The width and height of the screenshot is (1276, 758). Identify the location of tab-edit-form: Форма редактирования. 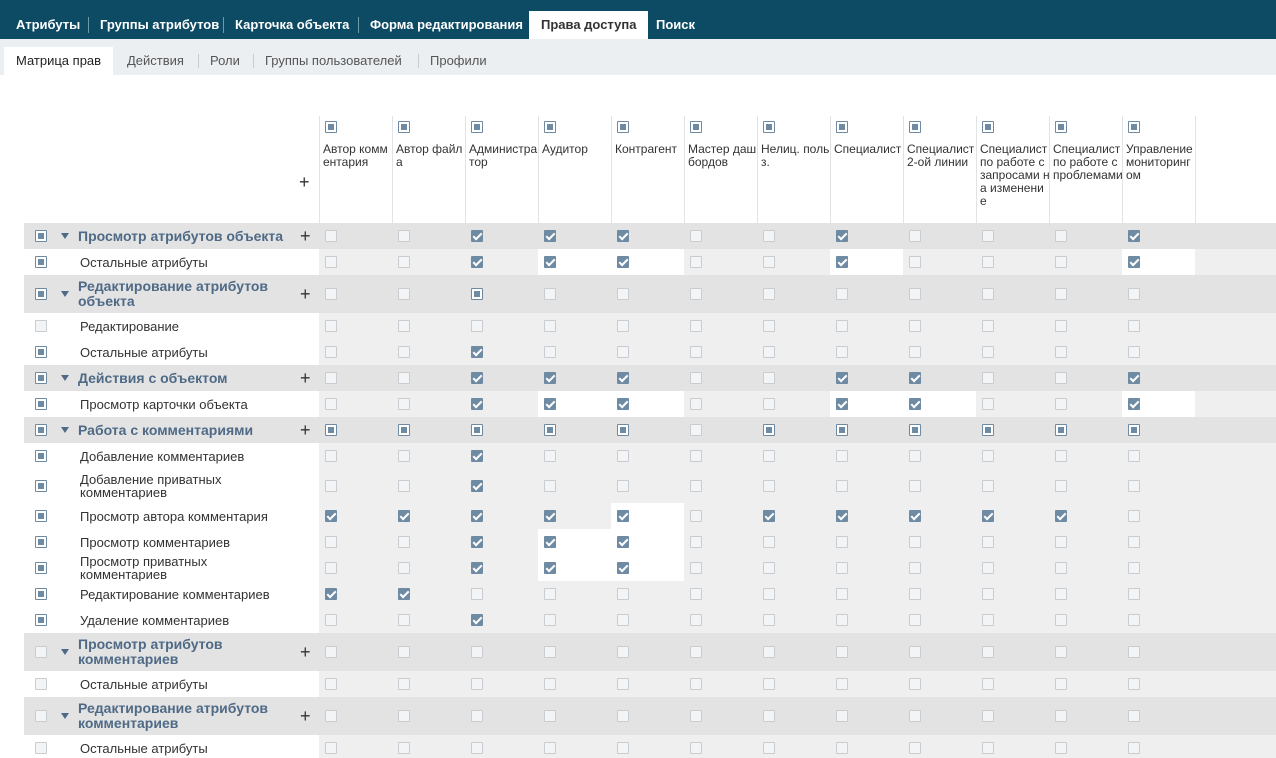
(446, 24).